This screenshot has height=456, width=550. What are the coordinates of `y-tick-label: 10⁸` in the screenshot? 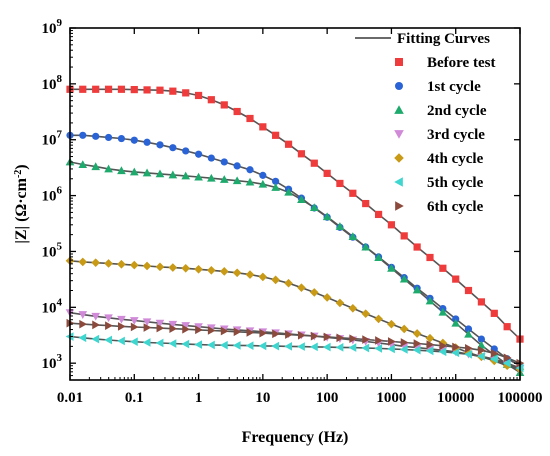 It's located at (52, 83).